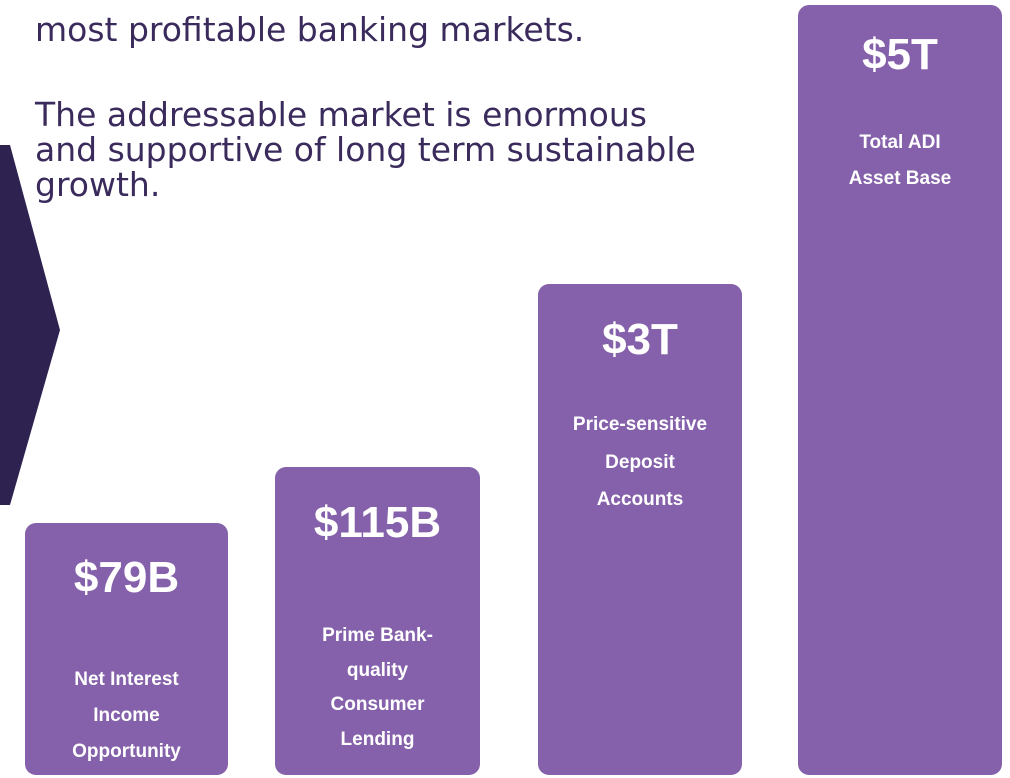 Image resolution: width=1010 pixels, height=778 pixels. I want to click on card-label: quality, so click(377, 670).